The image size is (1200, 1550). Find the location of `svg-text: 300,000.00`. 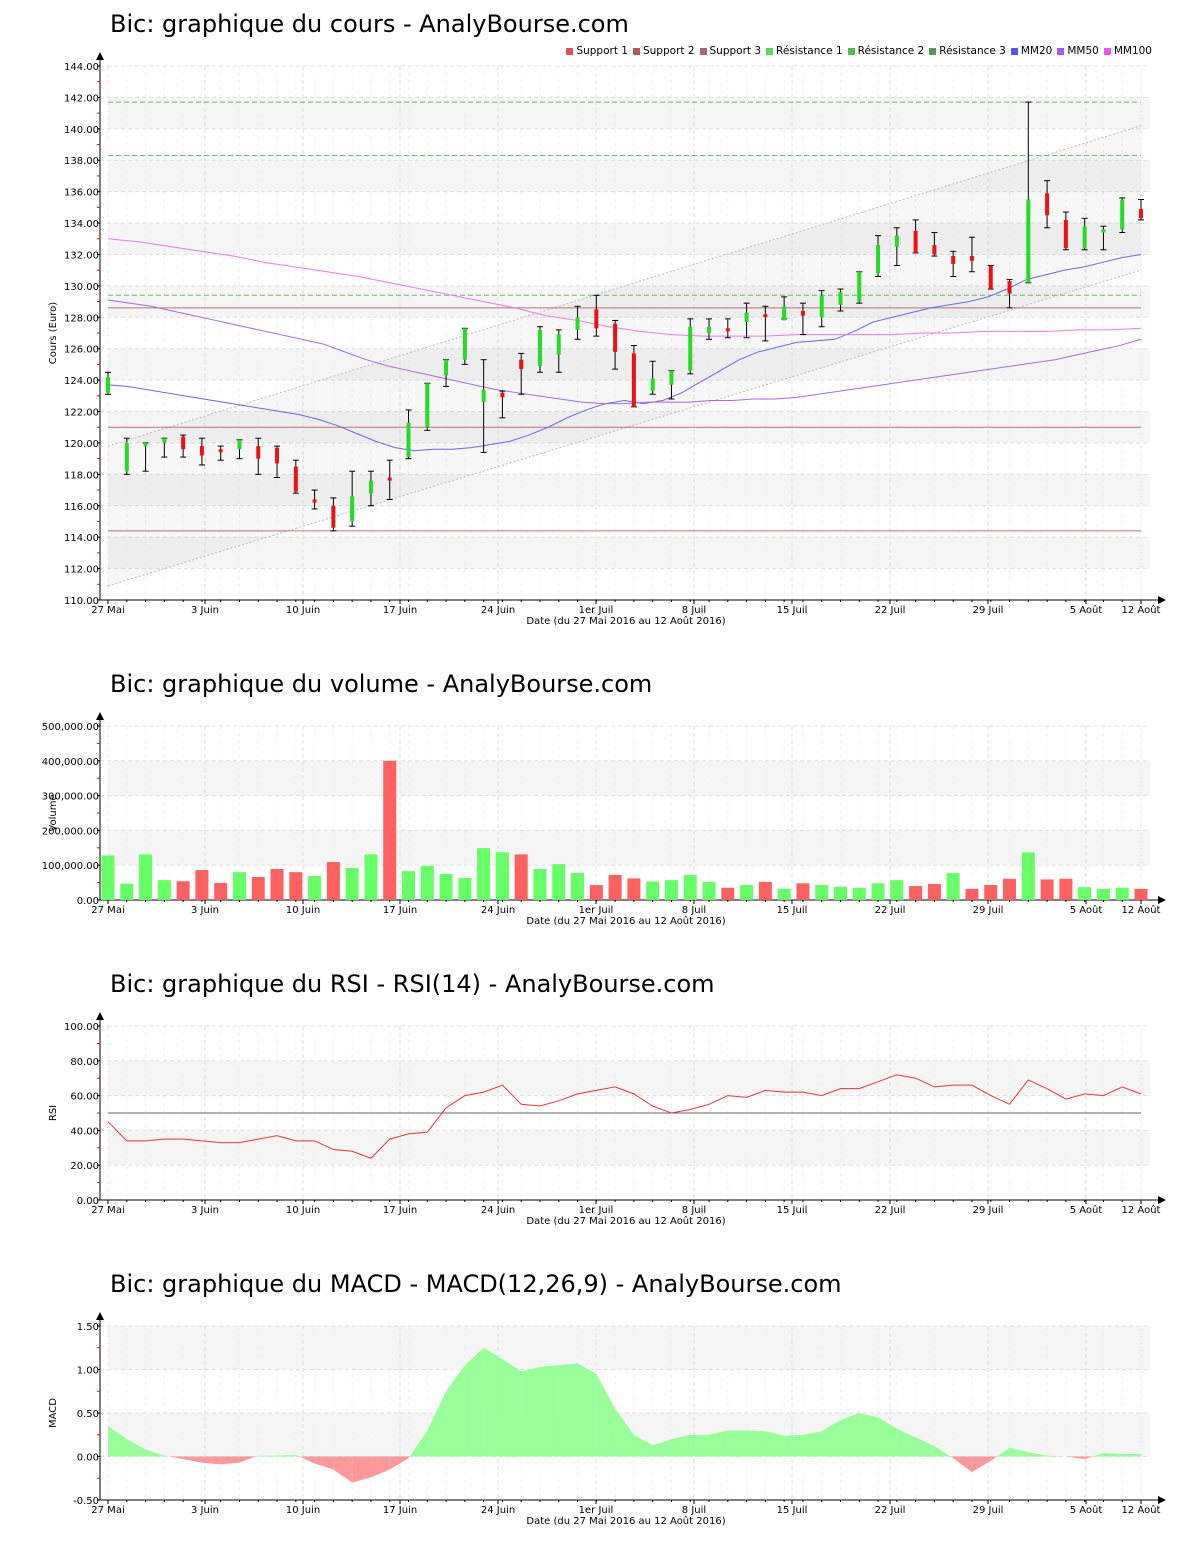

svg-text: 300,000.00 is located at coordinates (70, 797).